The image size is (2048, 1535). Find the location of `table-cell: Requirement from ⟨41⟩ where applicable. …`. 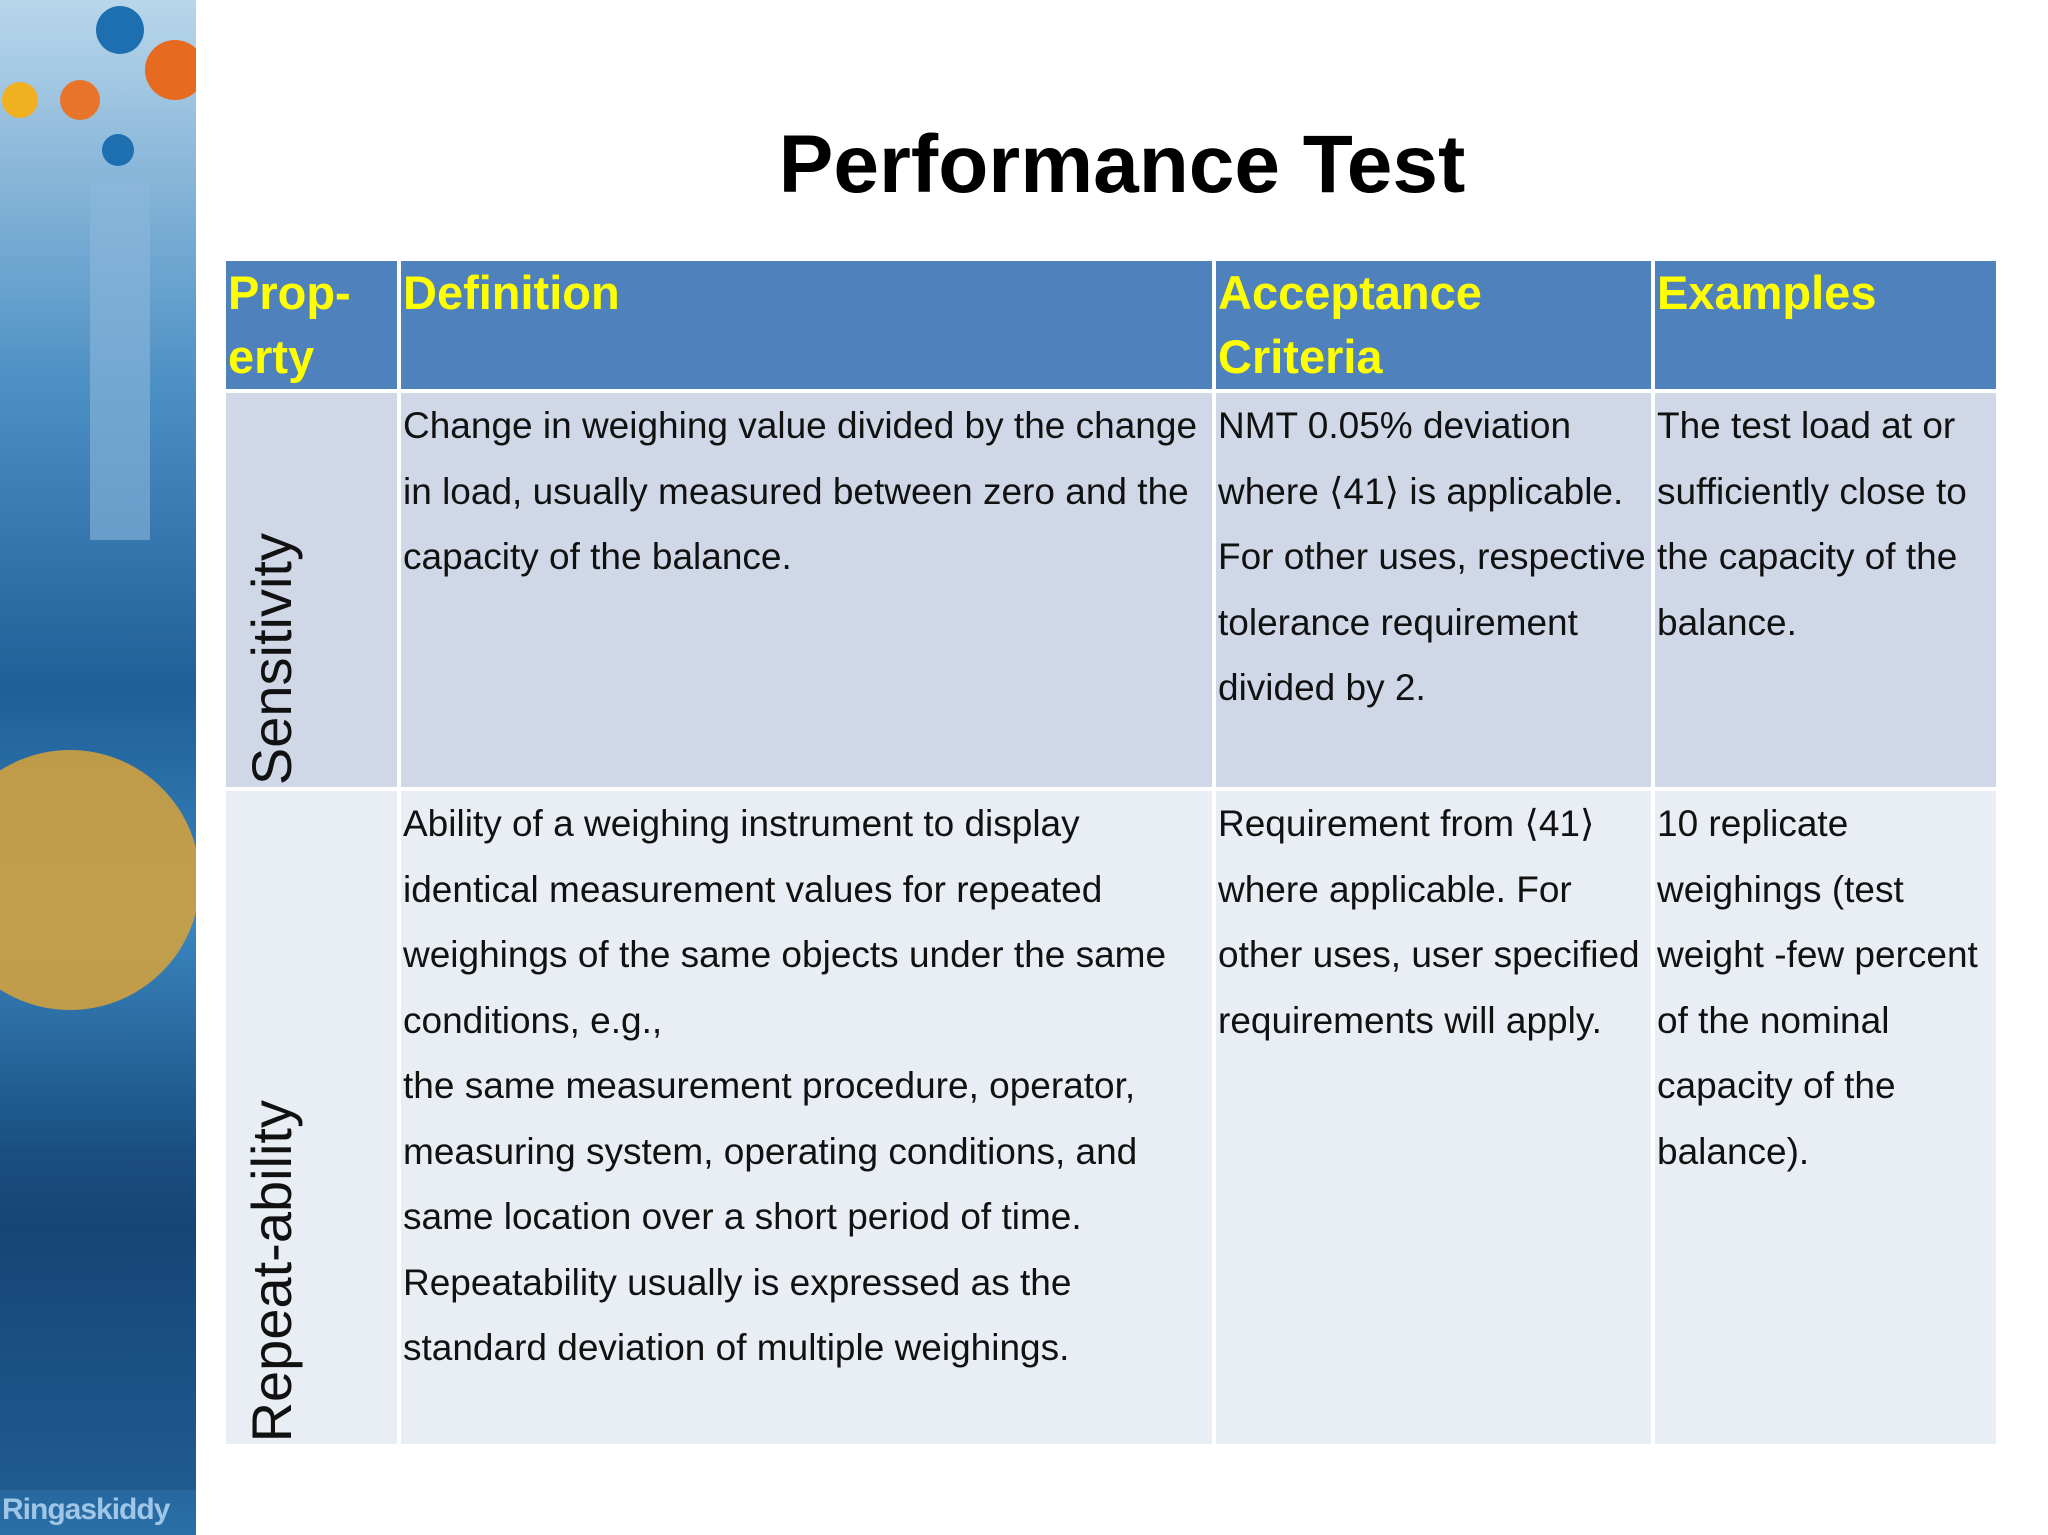

table-cell: Requirement from ⟨41⟩ where applicable. … is located at coordinates (1433, 1117).